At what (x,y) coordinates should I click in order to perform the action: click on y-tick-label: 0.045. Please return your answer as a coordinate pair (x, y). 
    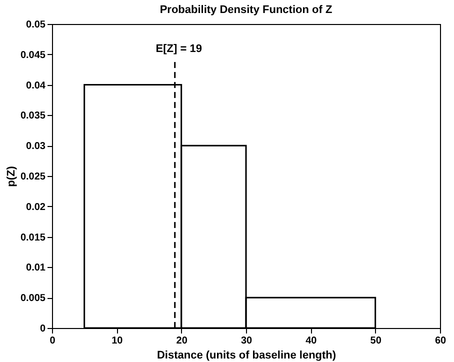
    Looking at the image, I should click on (33, 55).